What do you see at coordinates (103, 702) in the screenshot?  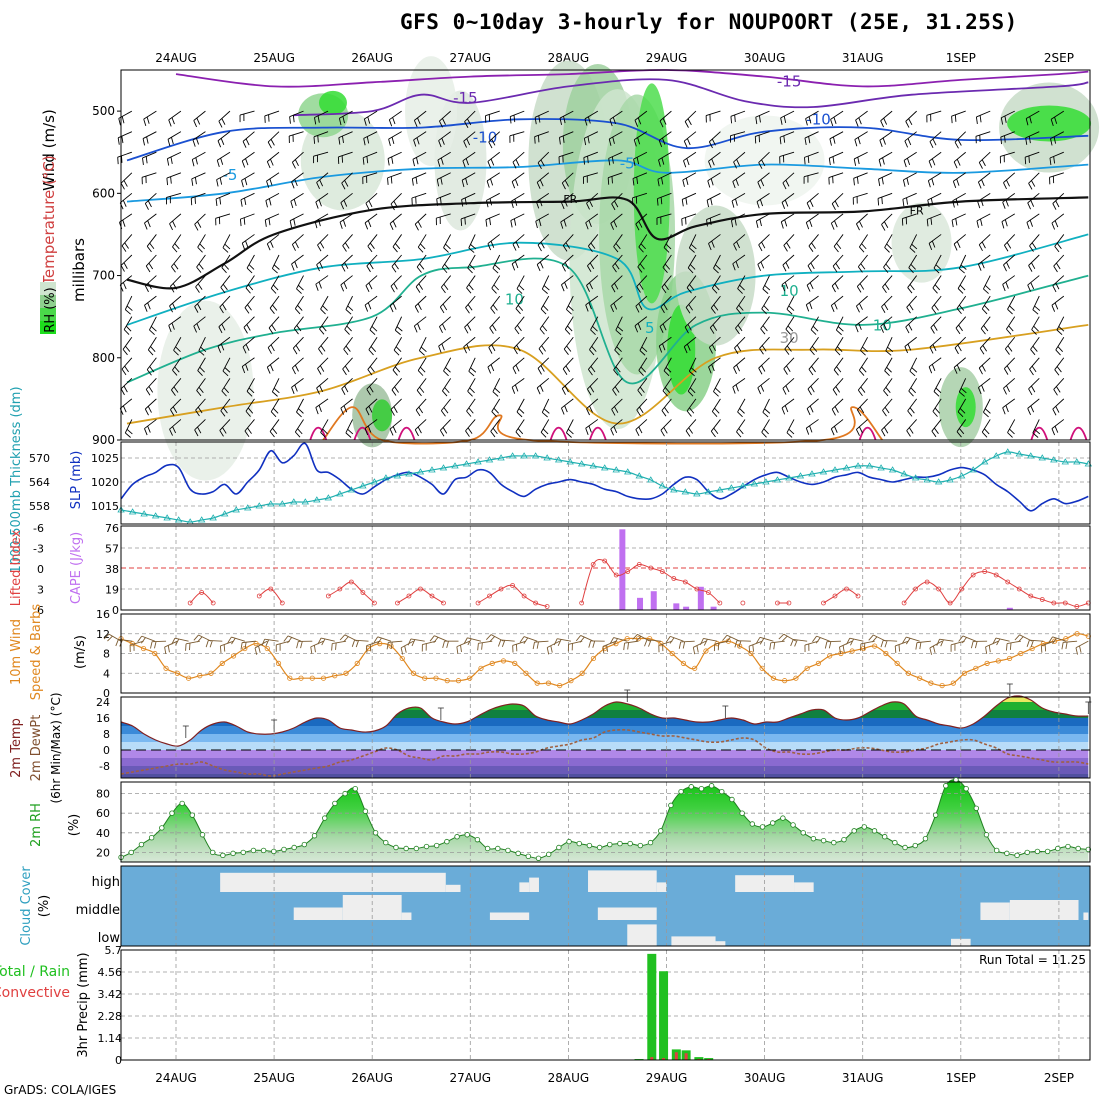 I see `temp-2m-tick-label: 24` at bounding box center [103, 702].